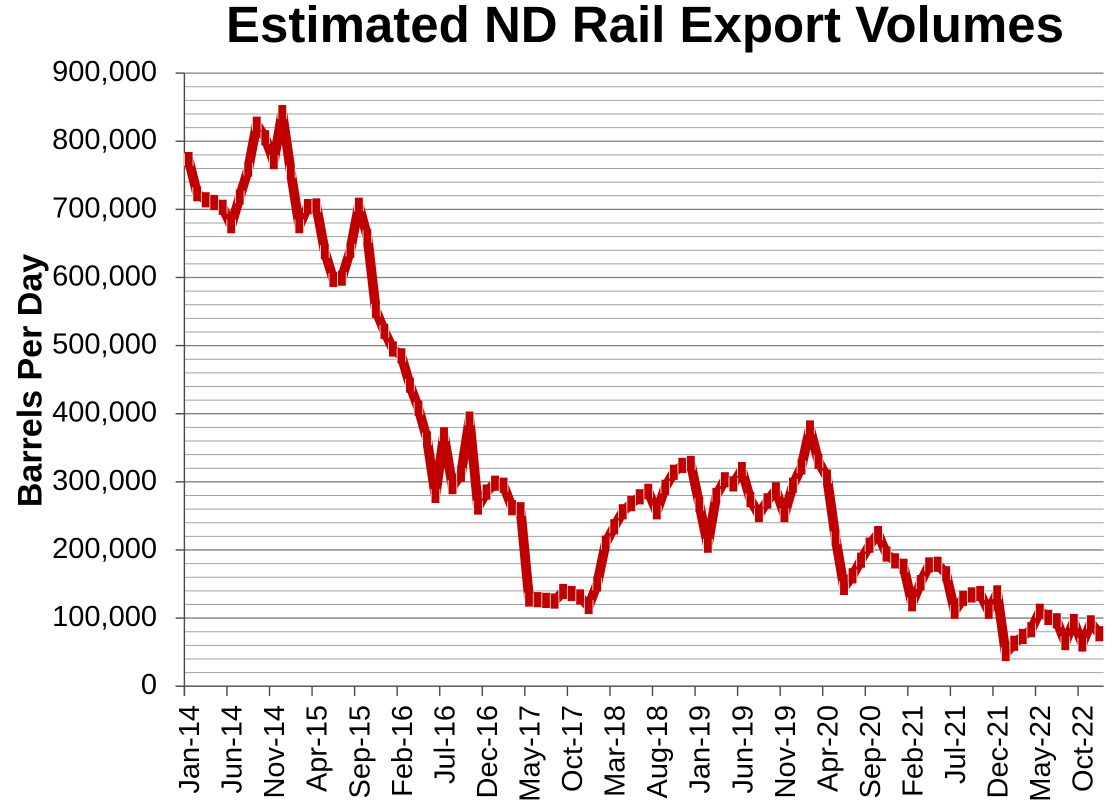  Describe the element at coordinates (1041, 753) in the screenshot. I see `svg-text: May-22` at that location.